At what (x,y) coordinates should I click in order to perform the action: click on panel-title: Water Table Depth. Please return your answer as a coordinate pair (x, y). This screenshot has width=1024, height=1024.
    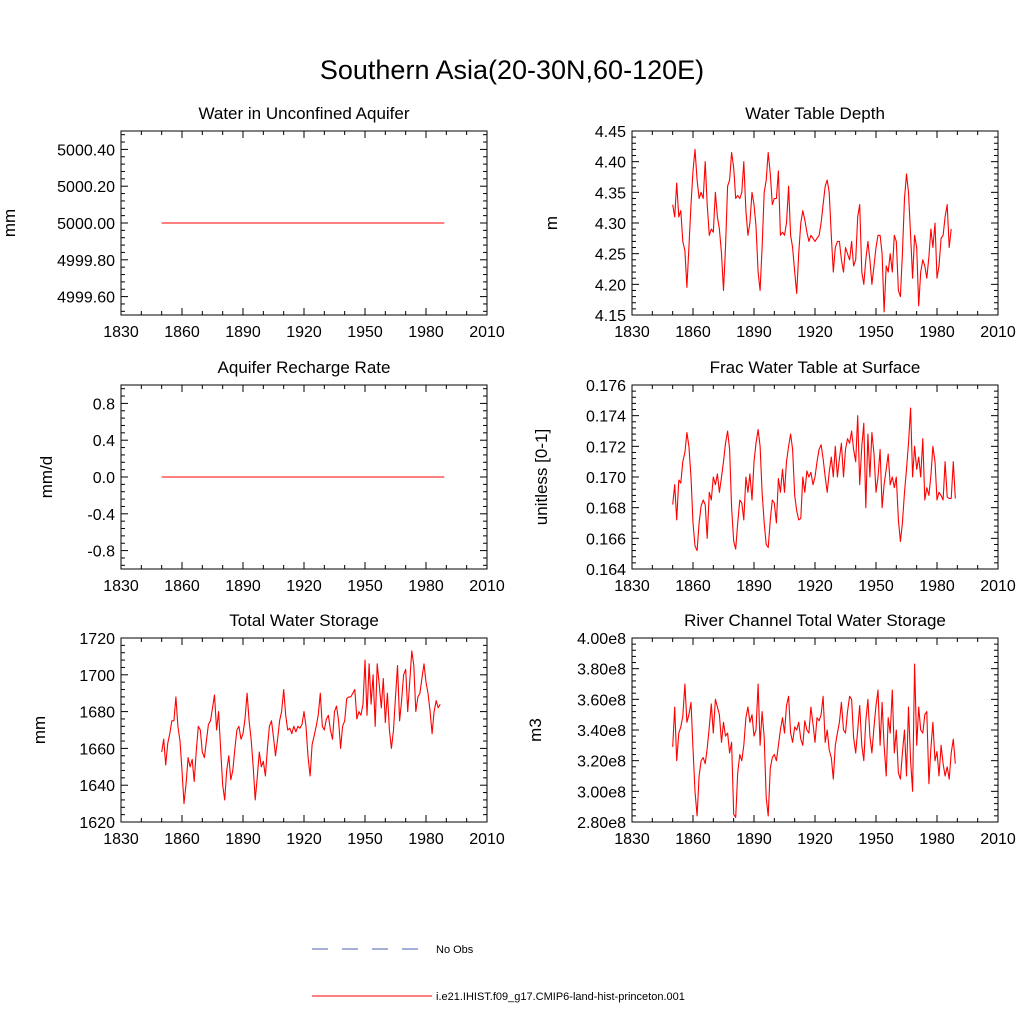
    Looking at the image, I should click on (815, 113).